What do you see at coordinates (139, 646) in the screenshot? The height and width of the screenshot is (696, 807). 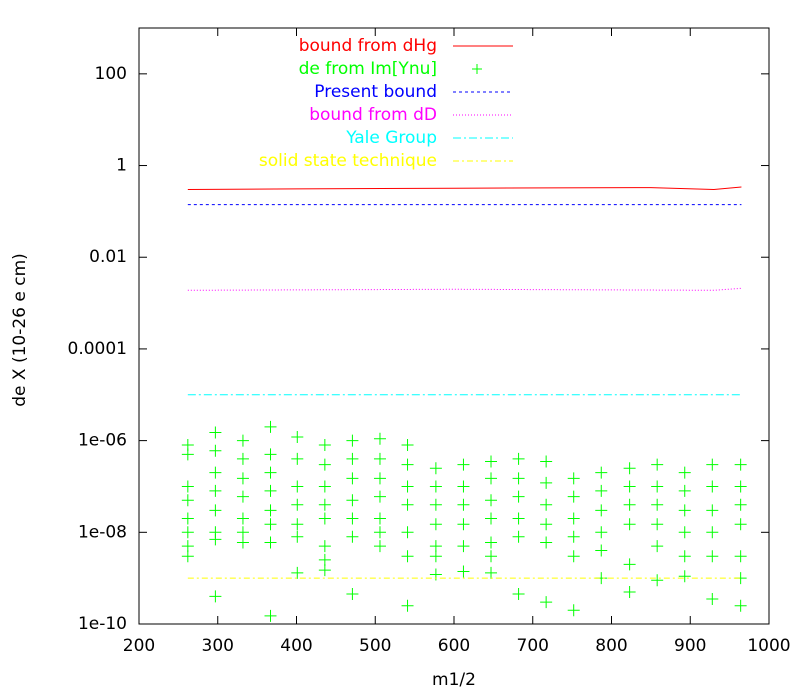 I see `x-tick-label: 200` at bounding box center [139, 646].